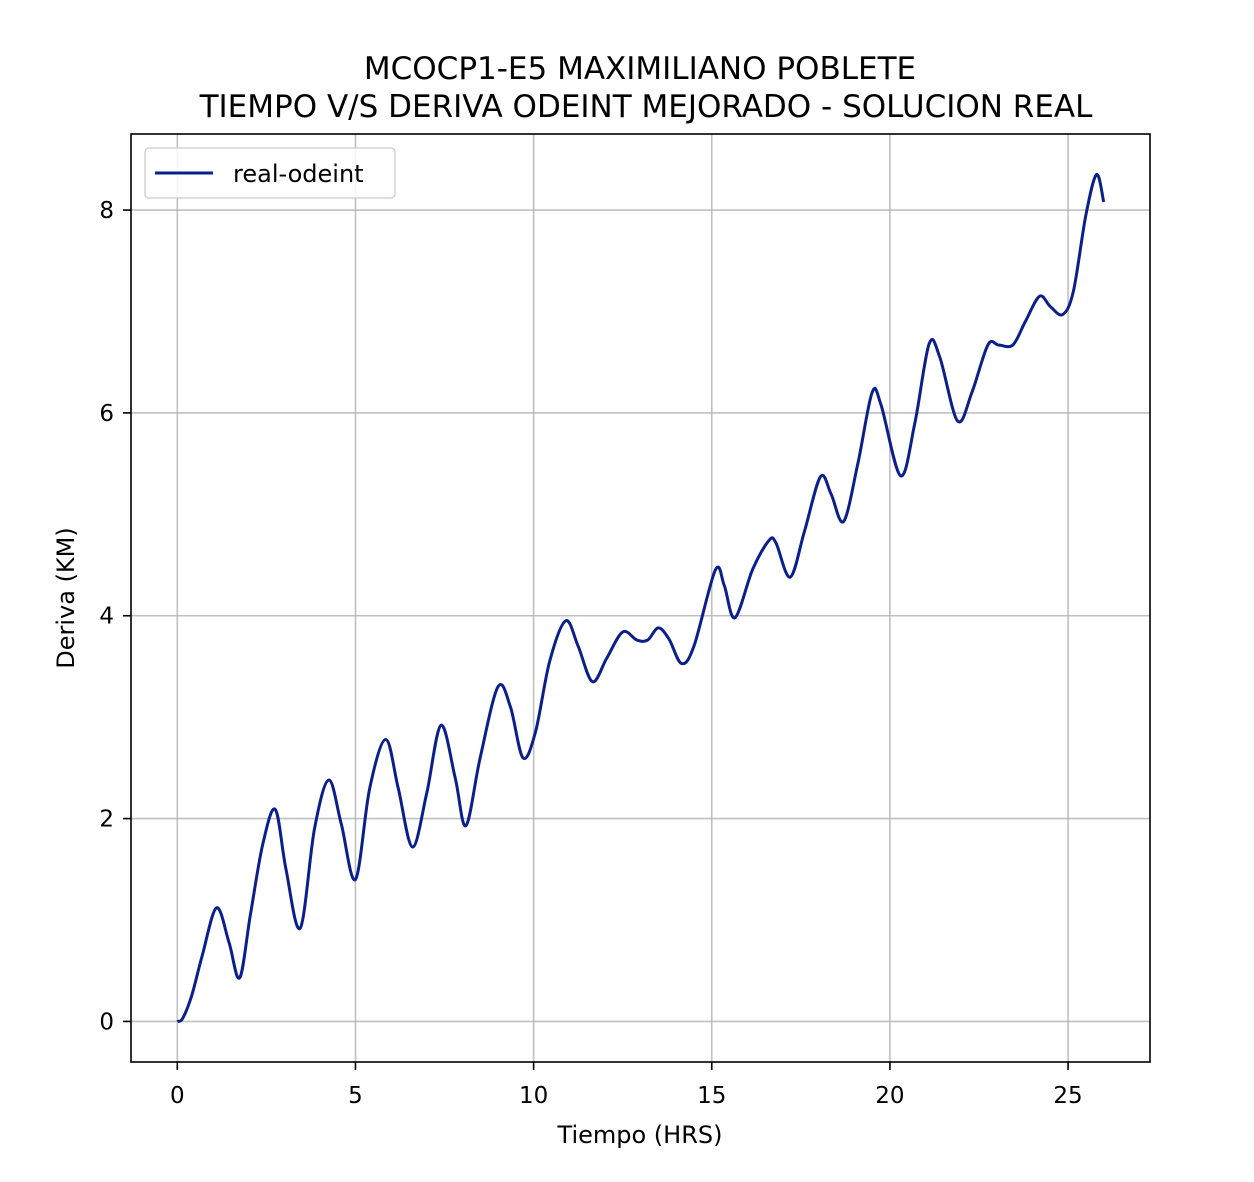  Describe the element at coordinates (177, 1096) in the screenshot. I see `x-tick-label: 0` at that location.